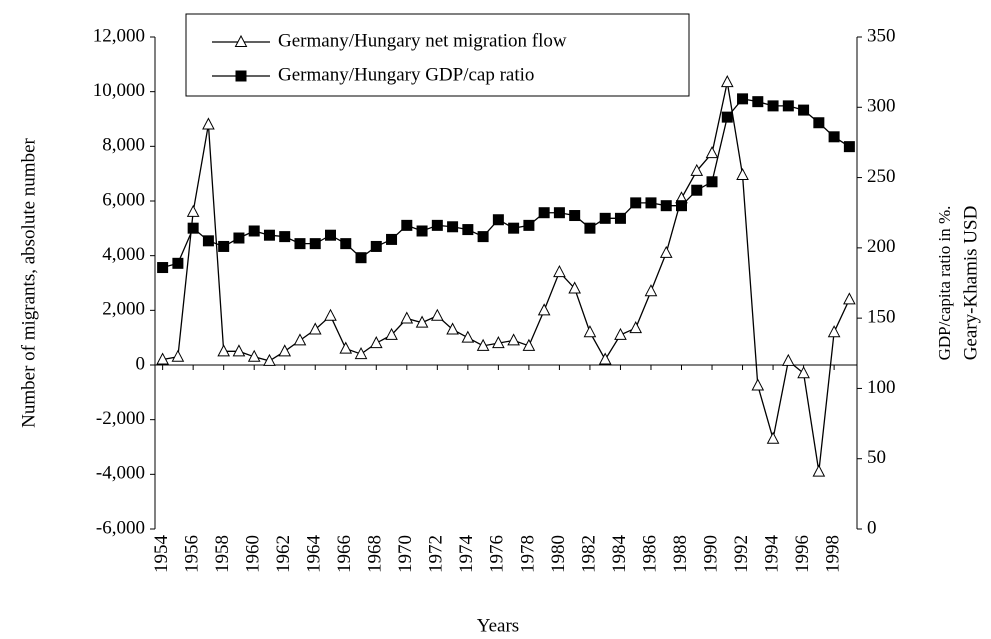 Image resolution: width=991 pixels, height=639 pixels. What do you see at coordinates (123, 254) in the screenshot?
I see `y-tick-label: 4,000` at bounding box center [123, 254].